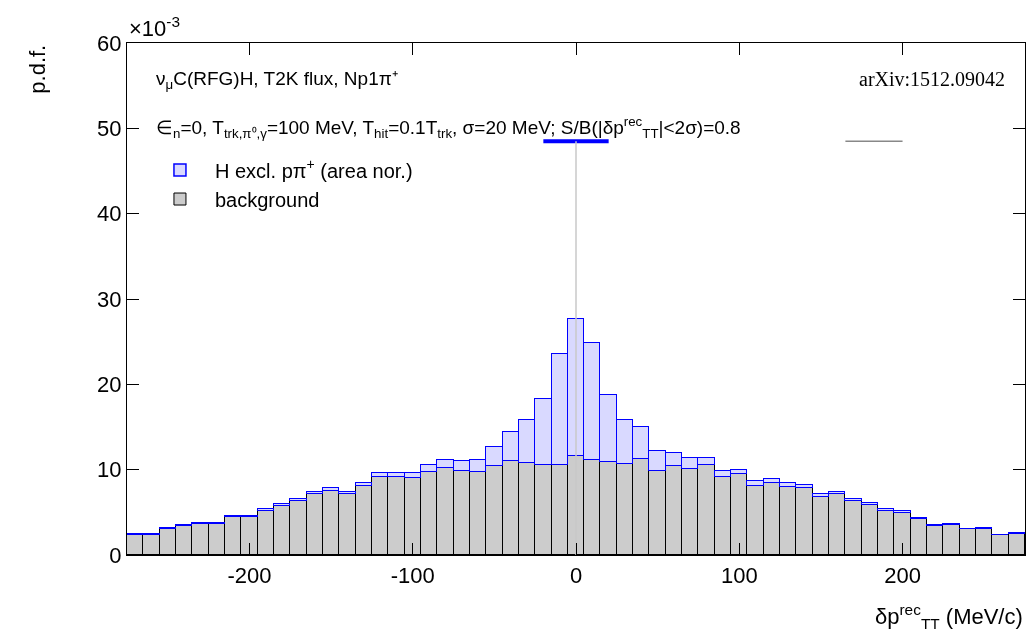 Image resolution: width=1028 pixels, height=640 pixels. Describe the element at coordinates (448, 127) in the screenshot. I see `text: ∈$_{n}$=0, T$_{trk,π⁰,γ}$=100 MeV, T$_{hit}$=0.1T$_{trk}$, σ=20 MeV; S/B(|δp$^{rec}$$_{TT}$|<2σ)=0.8` at that location.